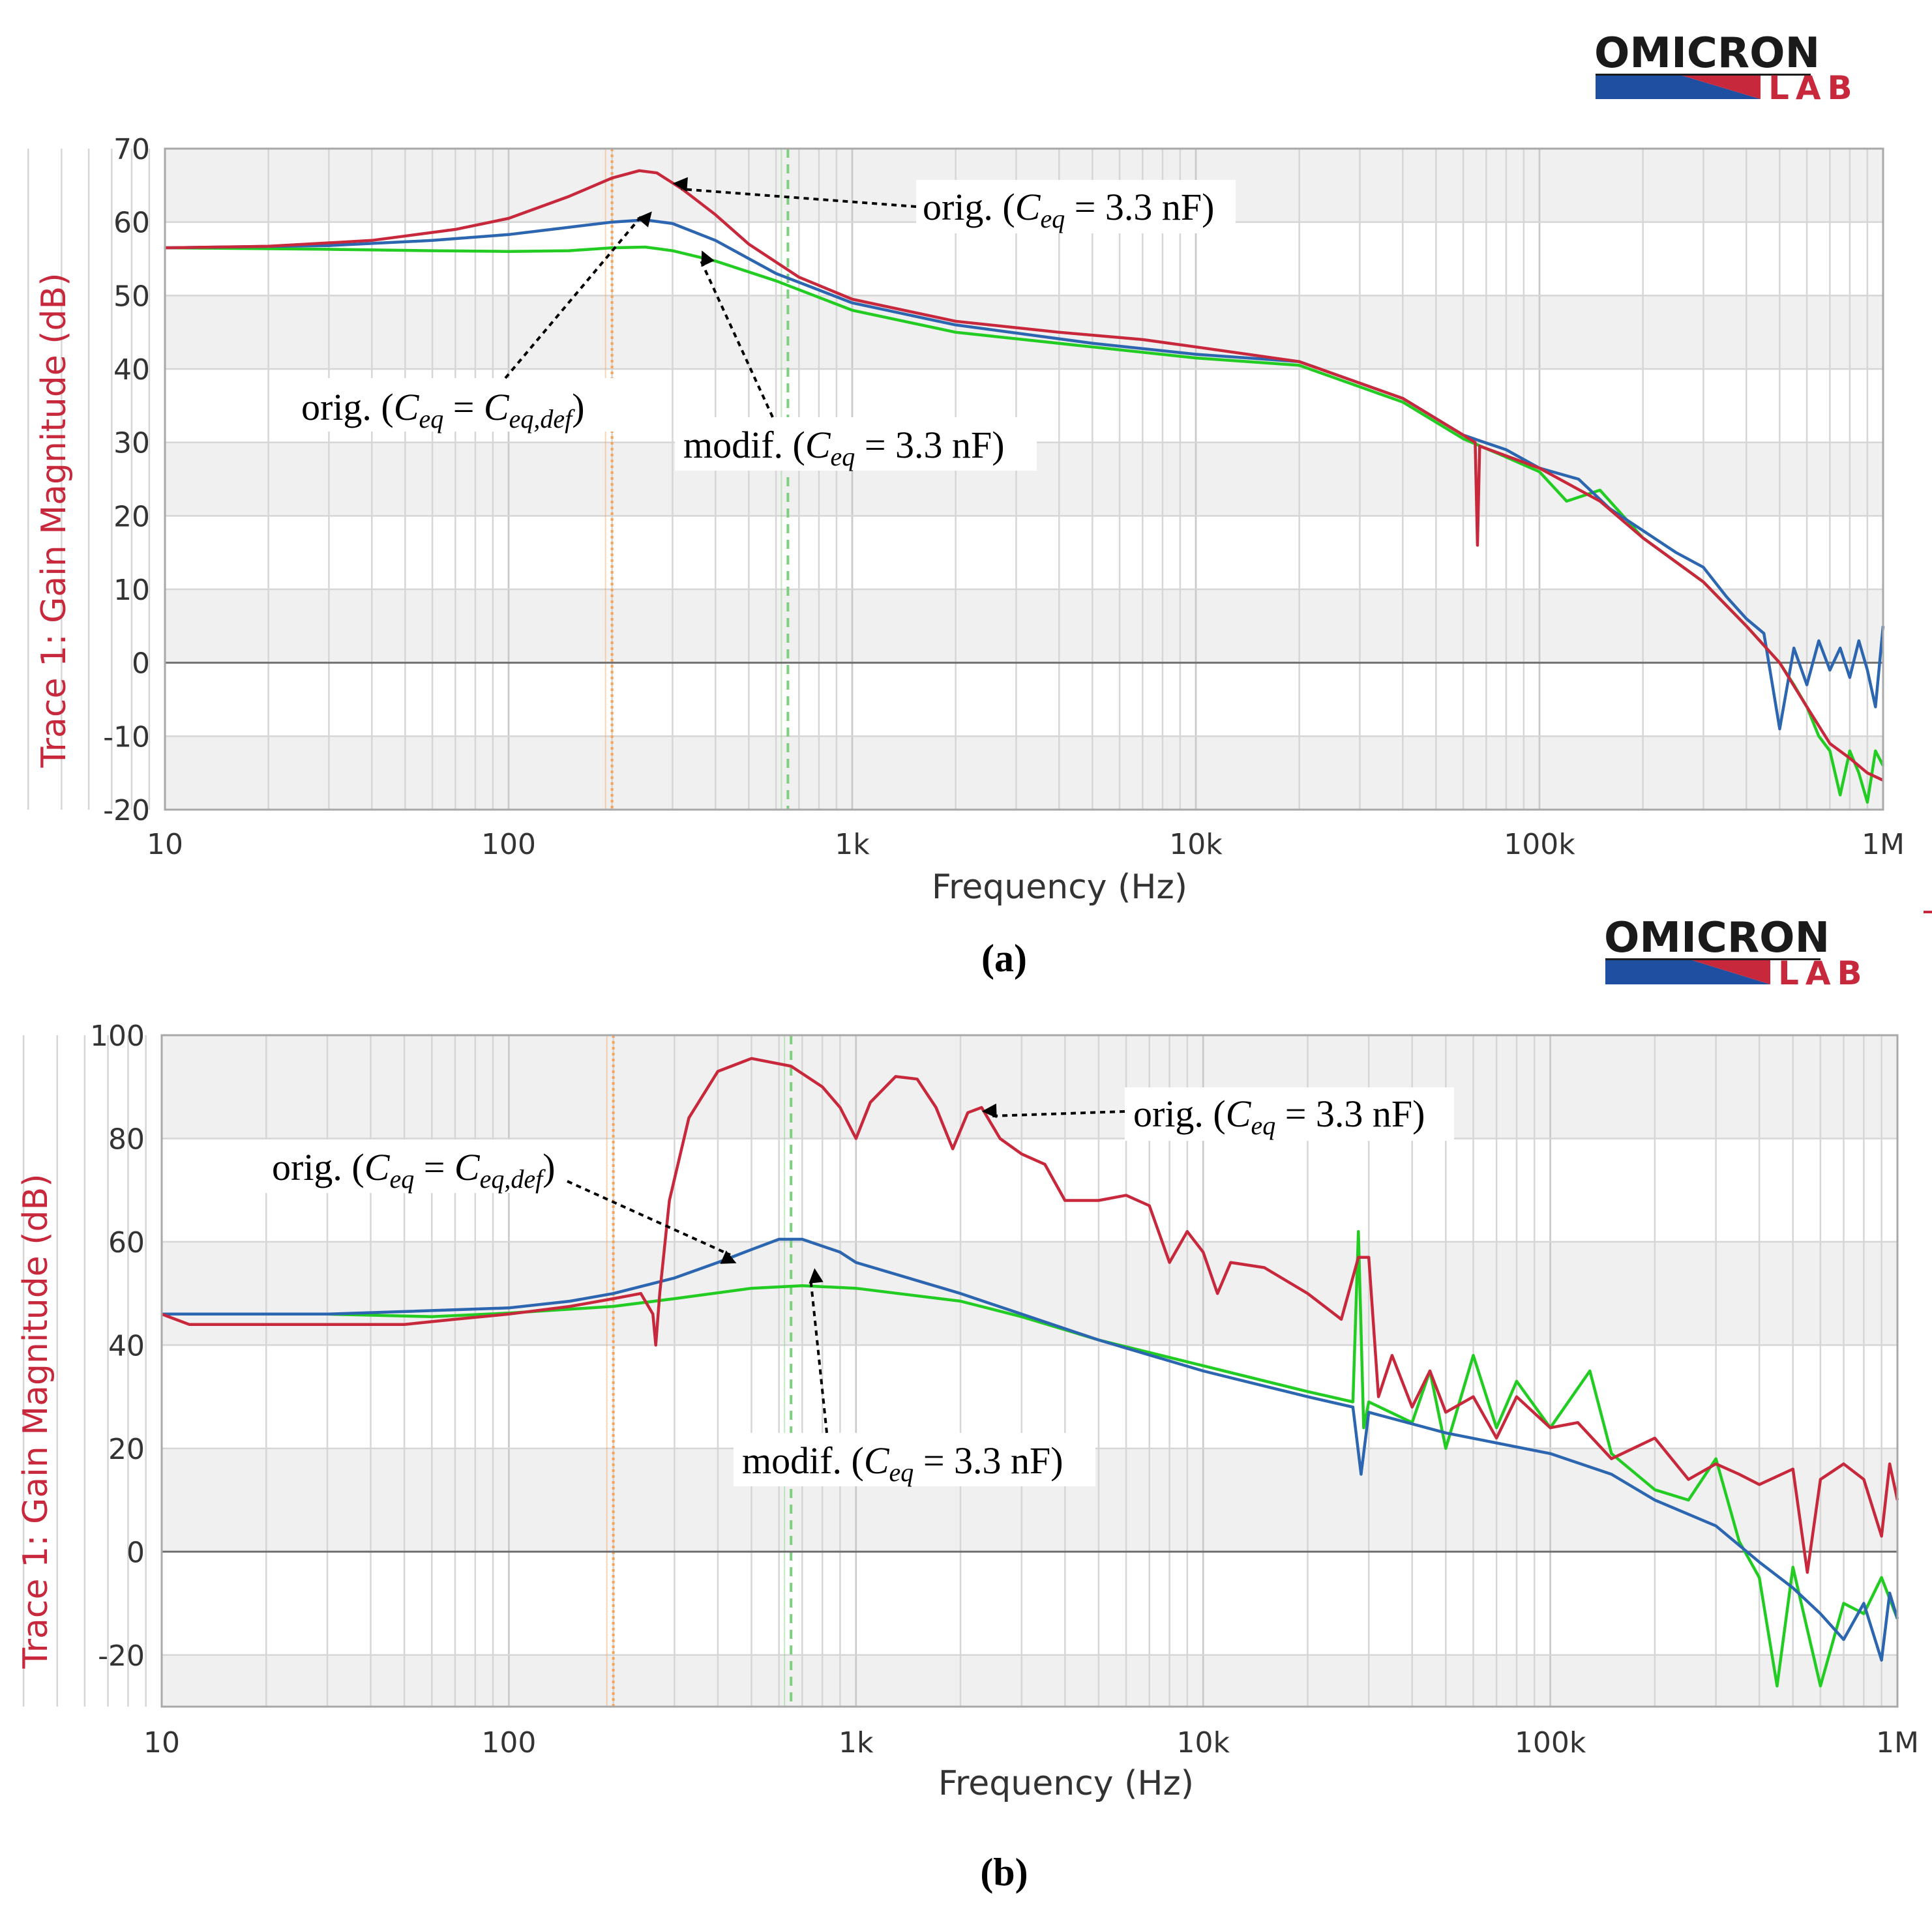  I want to click on arrow-orig-3p3nF-a, so click(794, 193).